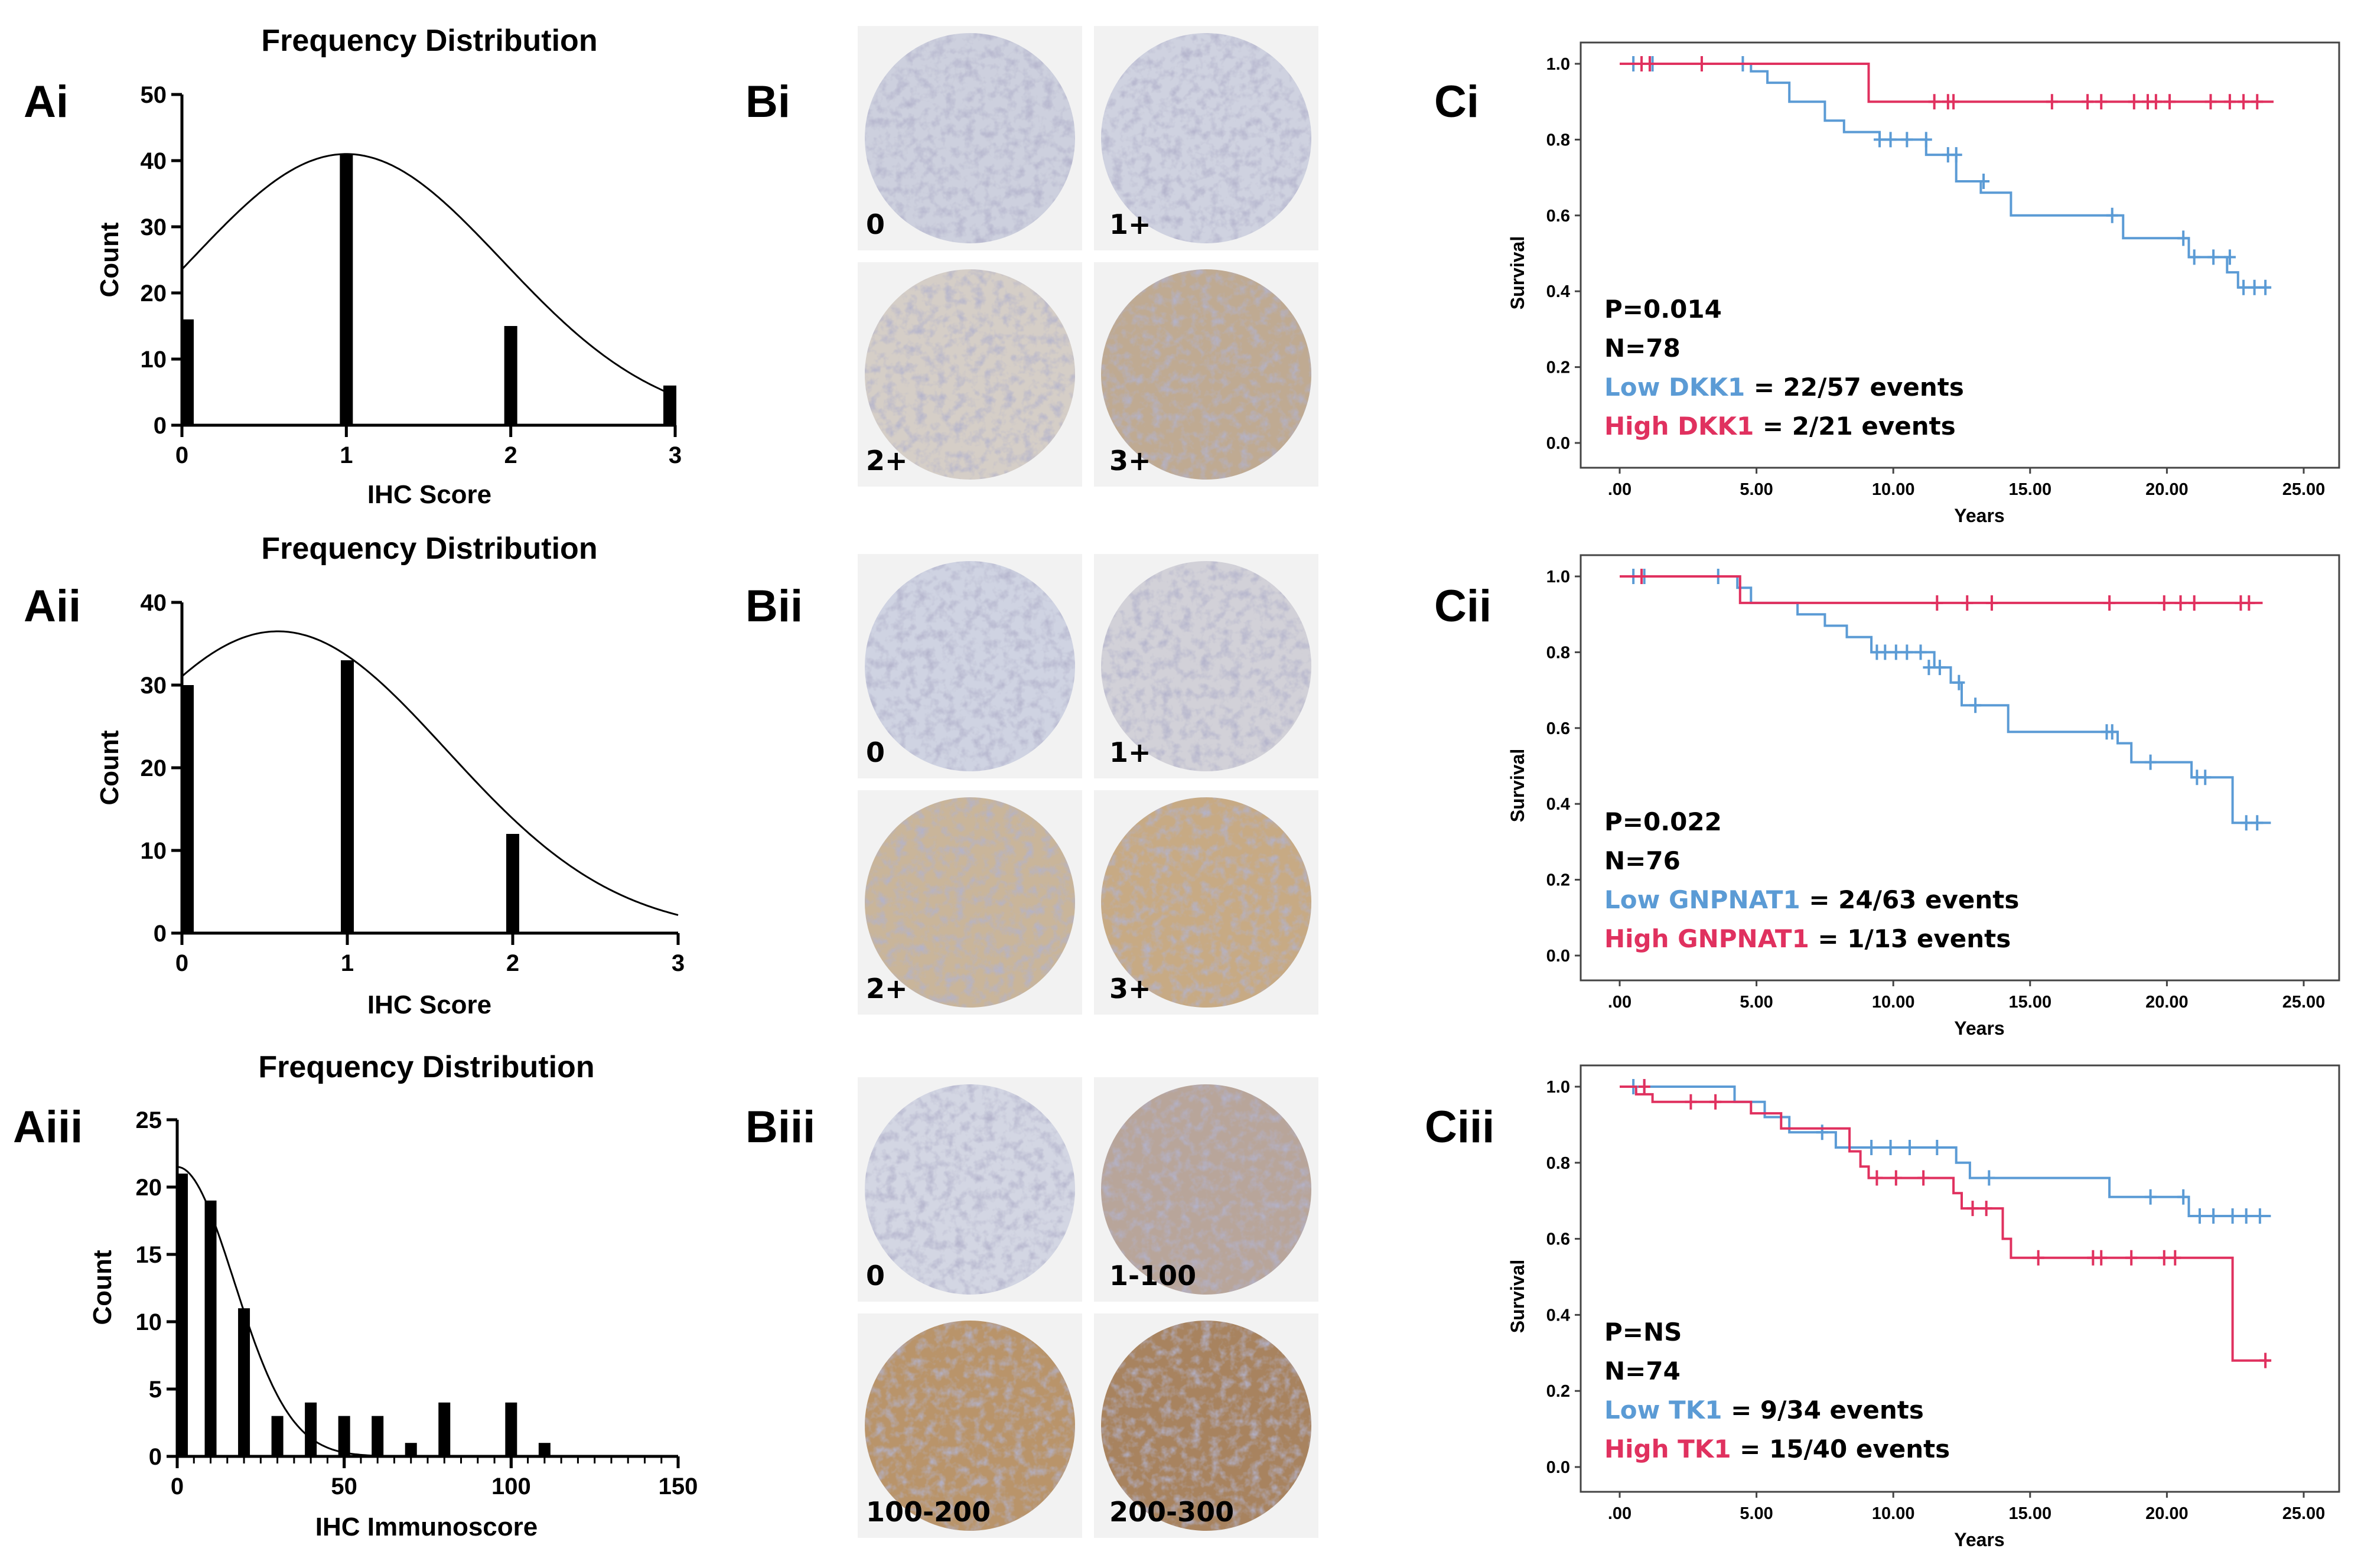 This screenshot has width=2361, height=1568. I want to click on survival-curve, so click(1947, 83).